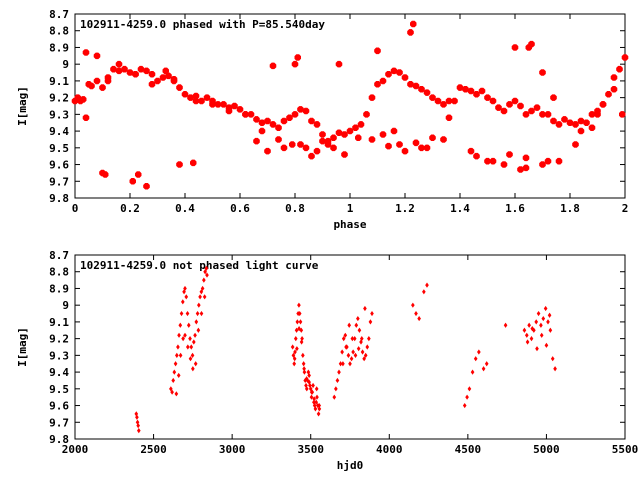 This screenshot has height=480, width=640. What do you see at coordinates (130, 208) in the screenshot?
I see `x-tick-label: 0.2` at bounding box center [130, 208].